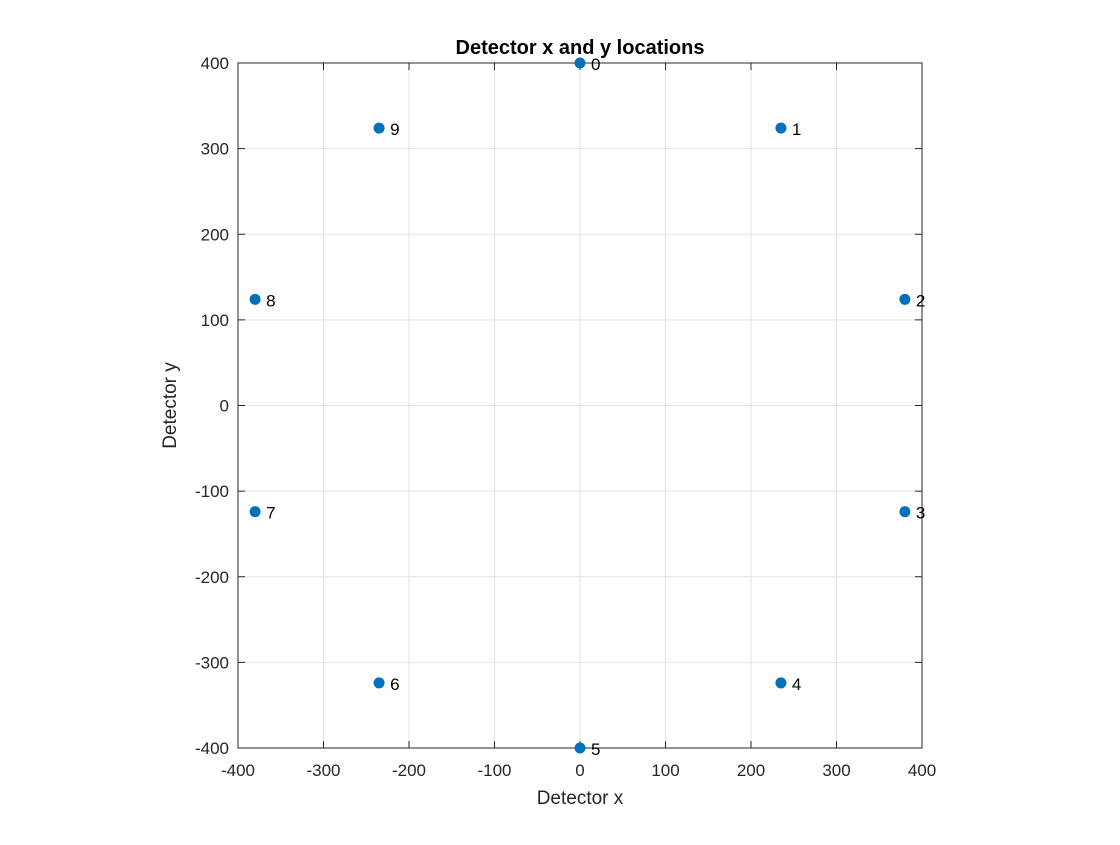  What do you see at coordinates (212, 662) in the screenshot?
I see `y-tick-label: -300` at bounding box center [212, 662].